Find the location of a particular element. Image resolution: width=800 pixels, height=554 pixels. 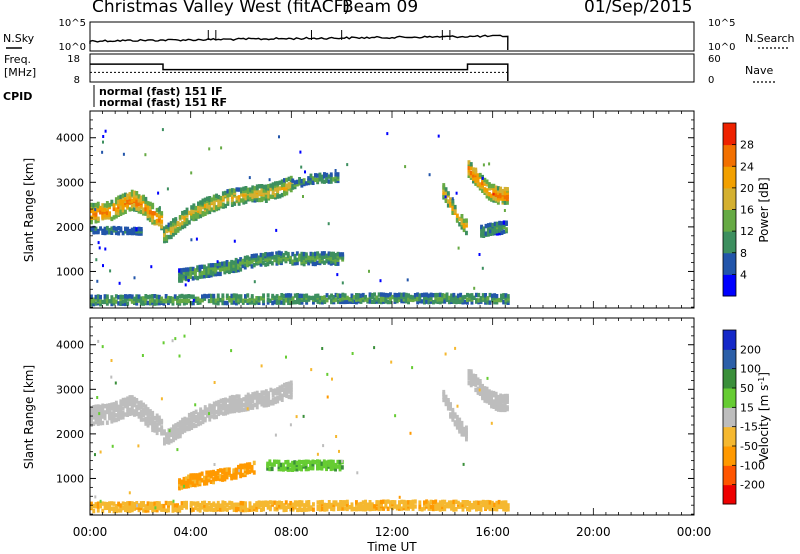

freq-line is located at coordinates (299, 72).